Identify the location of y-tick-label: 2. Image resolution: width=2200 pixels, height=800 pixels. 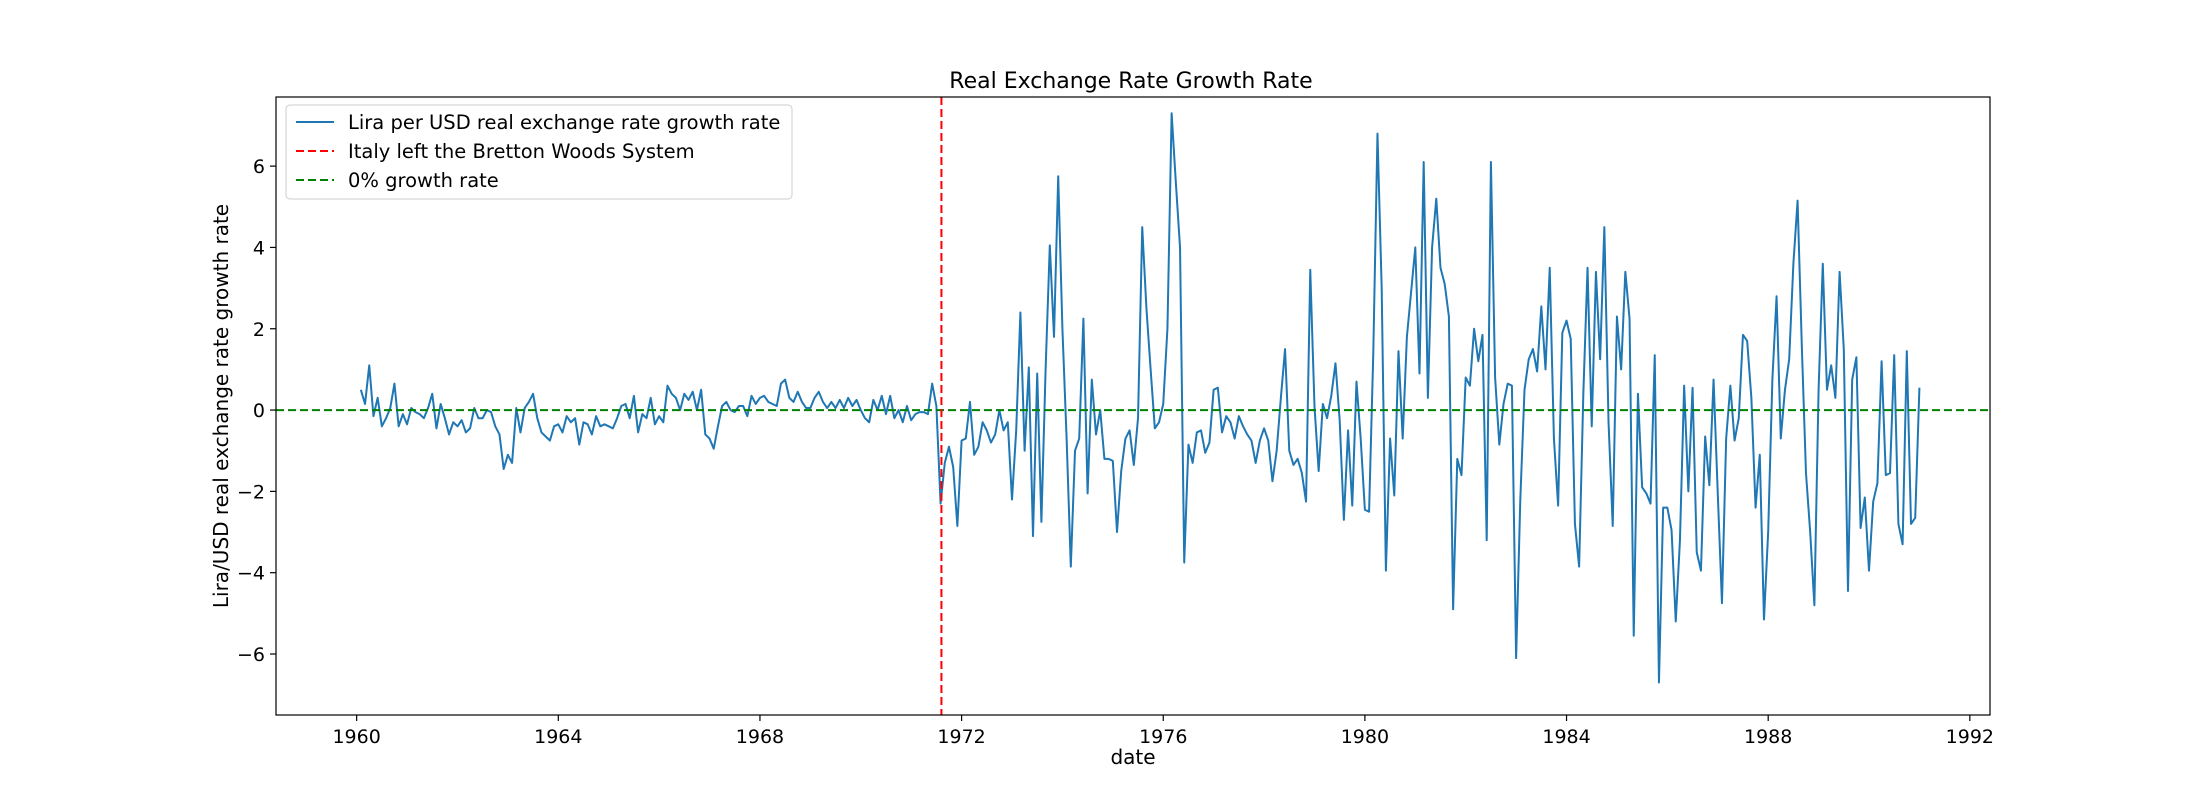
(259, 330).